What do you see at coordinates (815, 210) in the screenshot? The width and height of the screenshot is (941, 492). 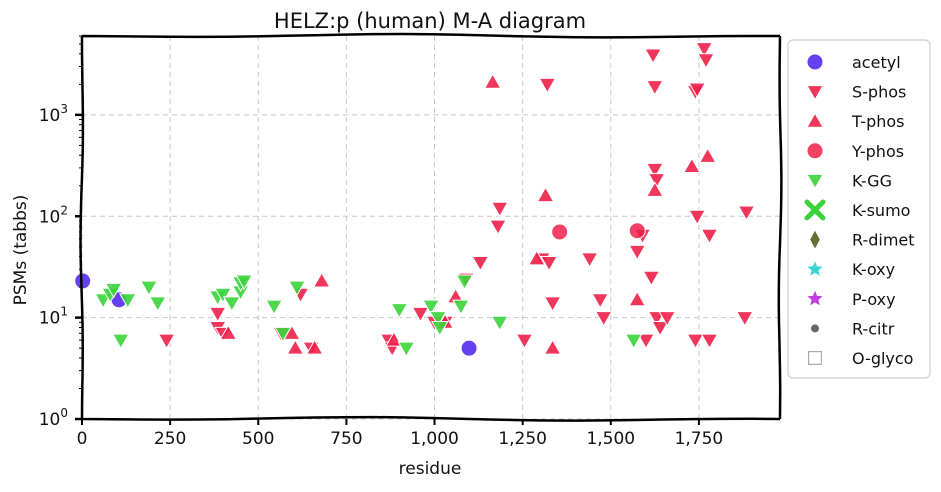 I see `legend-marker-k-sumo` at bounding box center [815, 210].